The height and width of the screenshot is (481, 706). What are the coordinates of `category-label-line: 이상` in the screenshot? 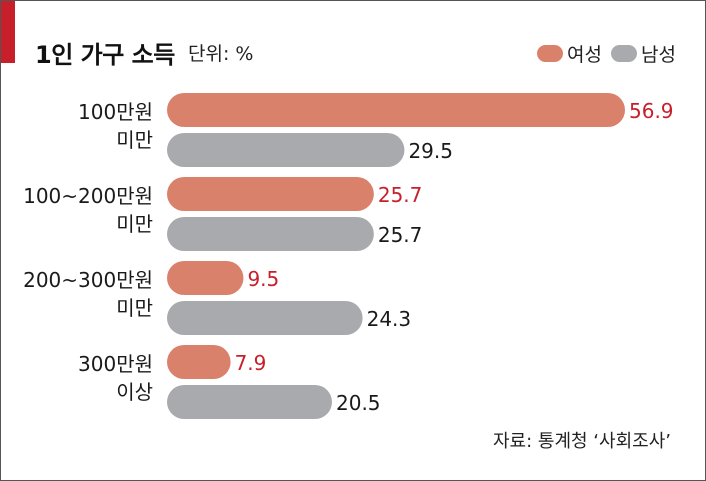 It's located at (134, 392).